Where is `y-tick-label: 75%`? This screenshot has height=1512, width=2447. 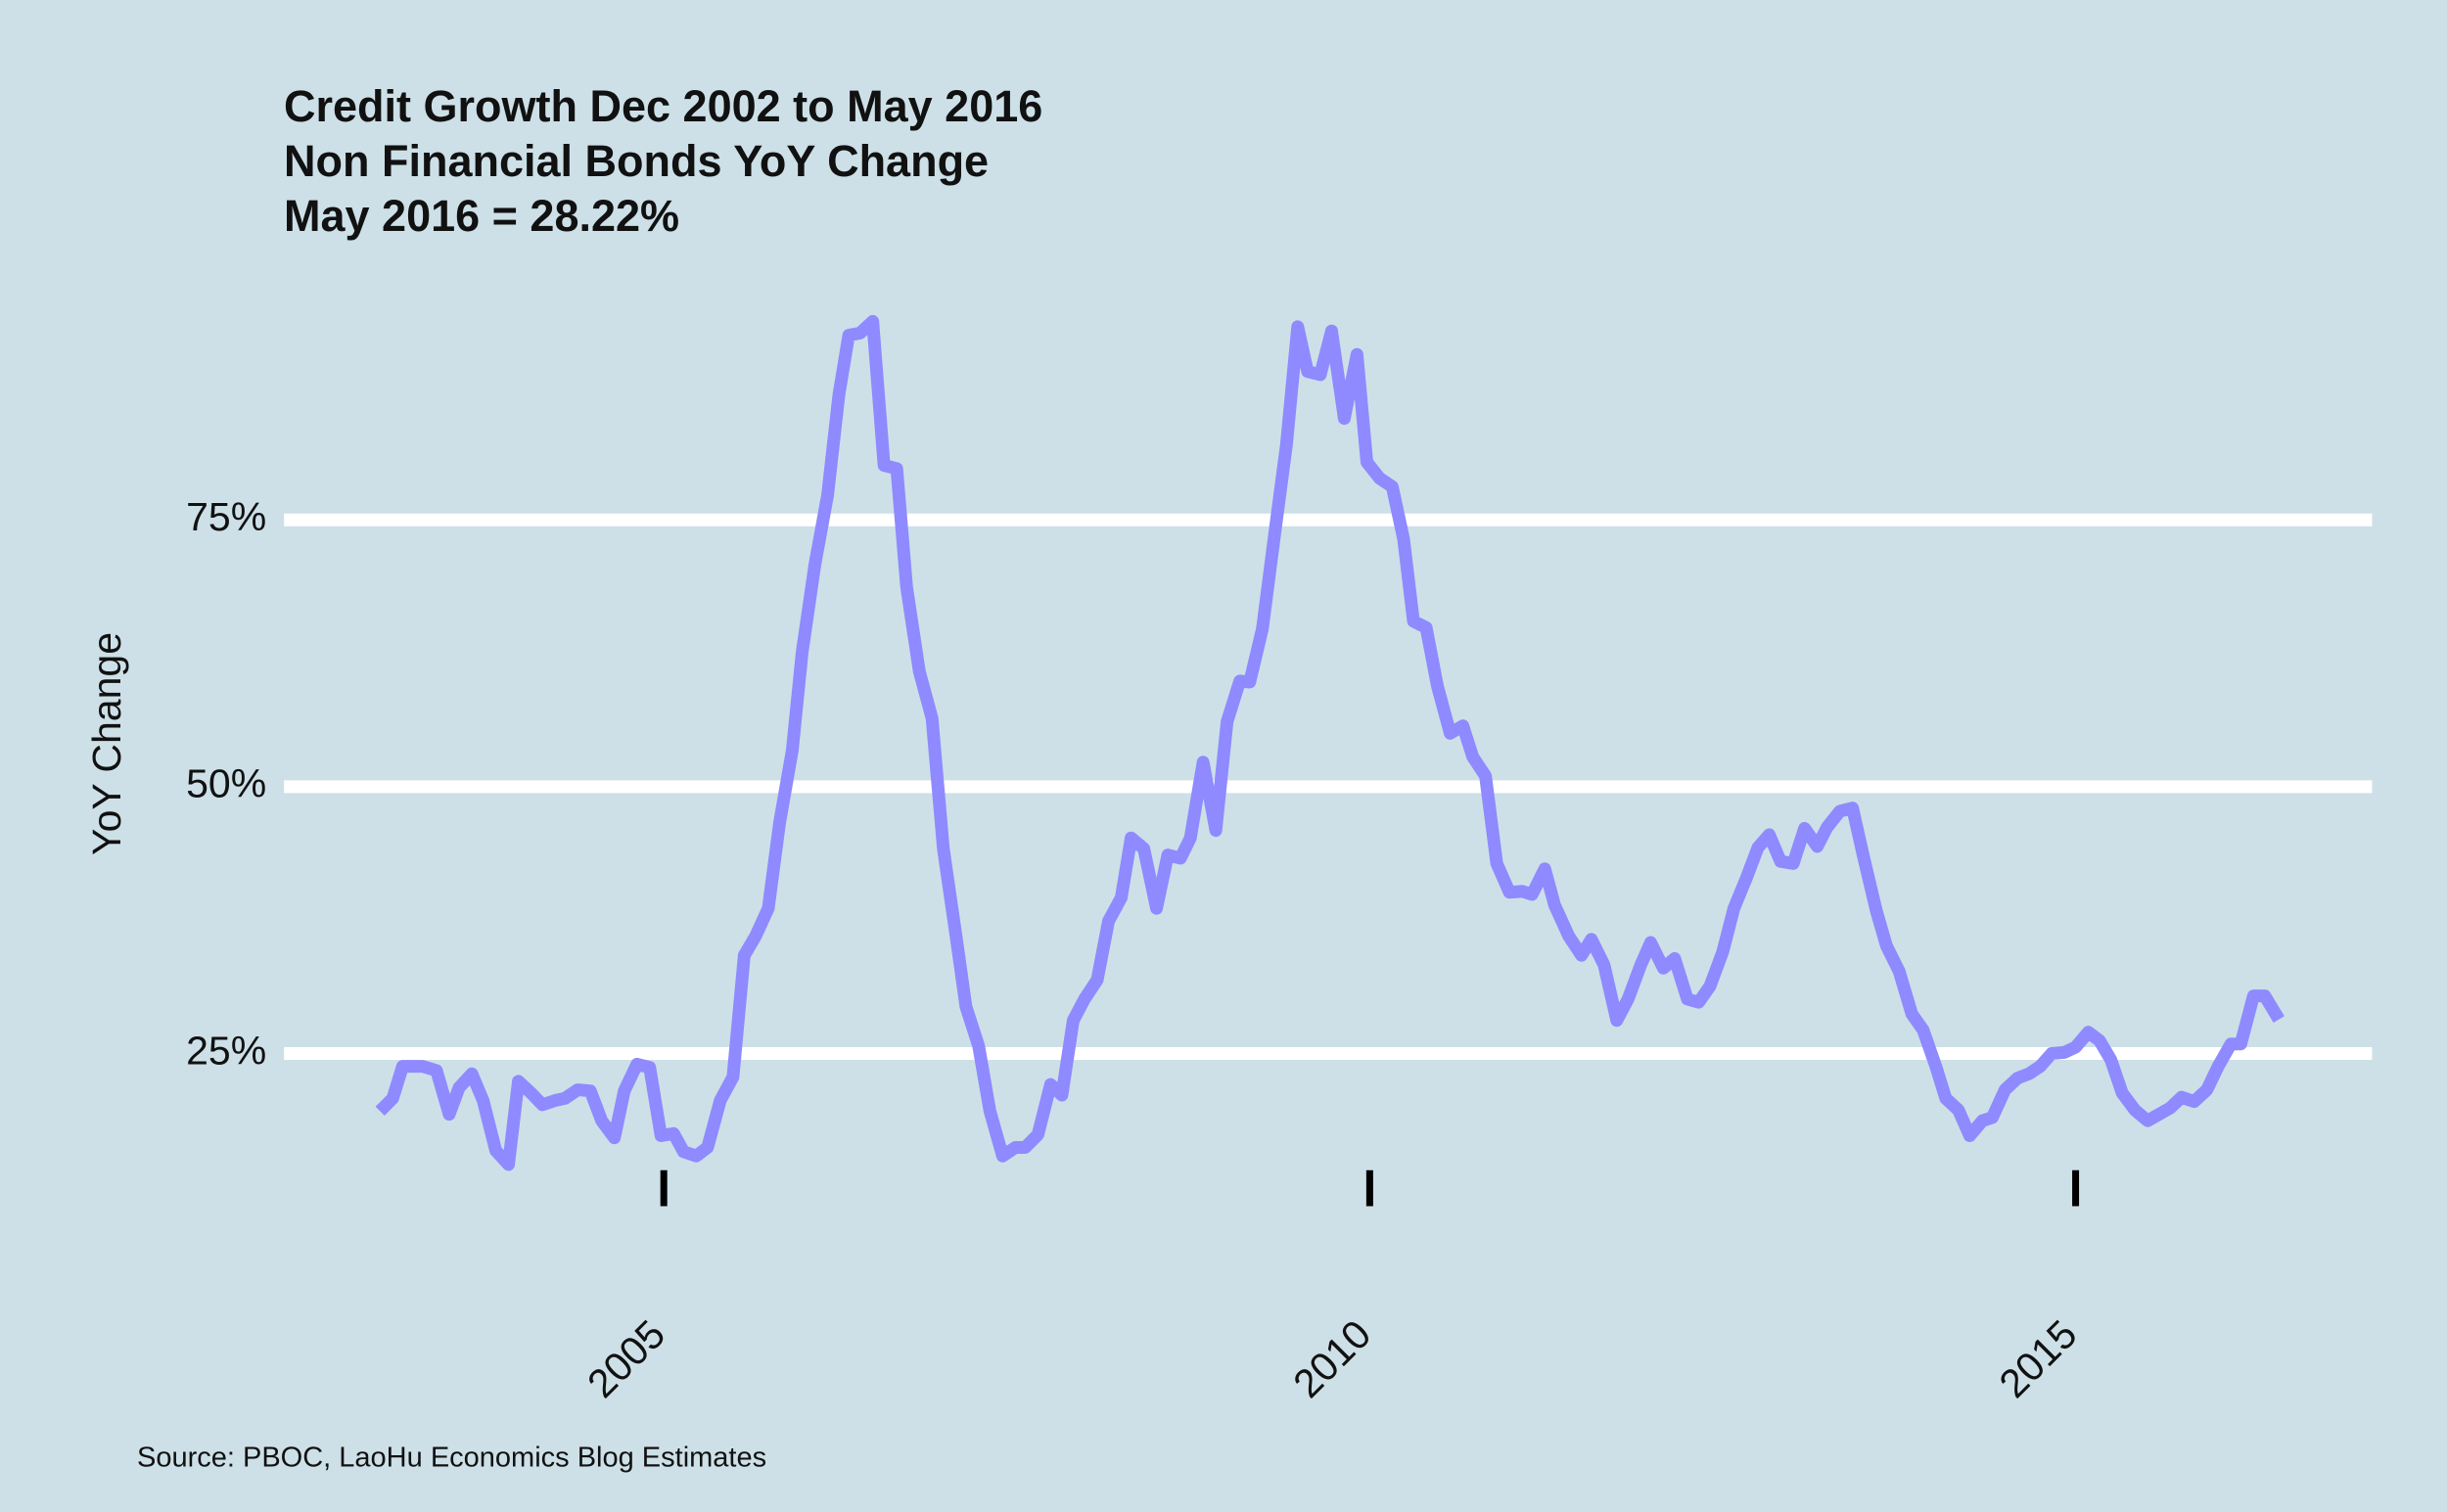
y-tick-label: 75% is located at coordinates (226, 516).